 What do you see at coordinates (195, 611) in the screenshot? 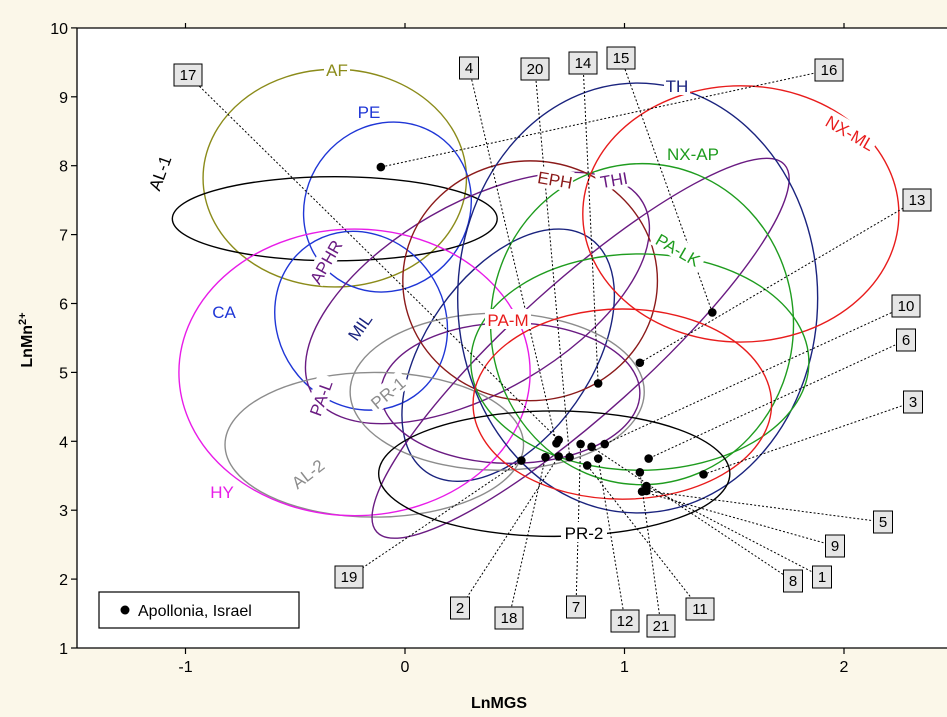
I see `legend-label: Apollonia, Israel` at bounding box center [195, 611].